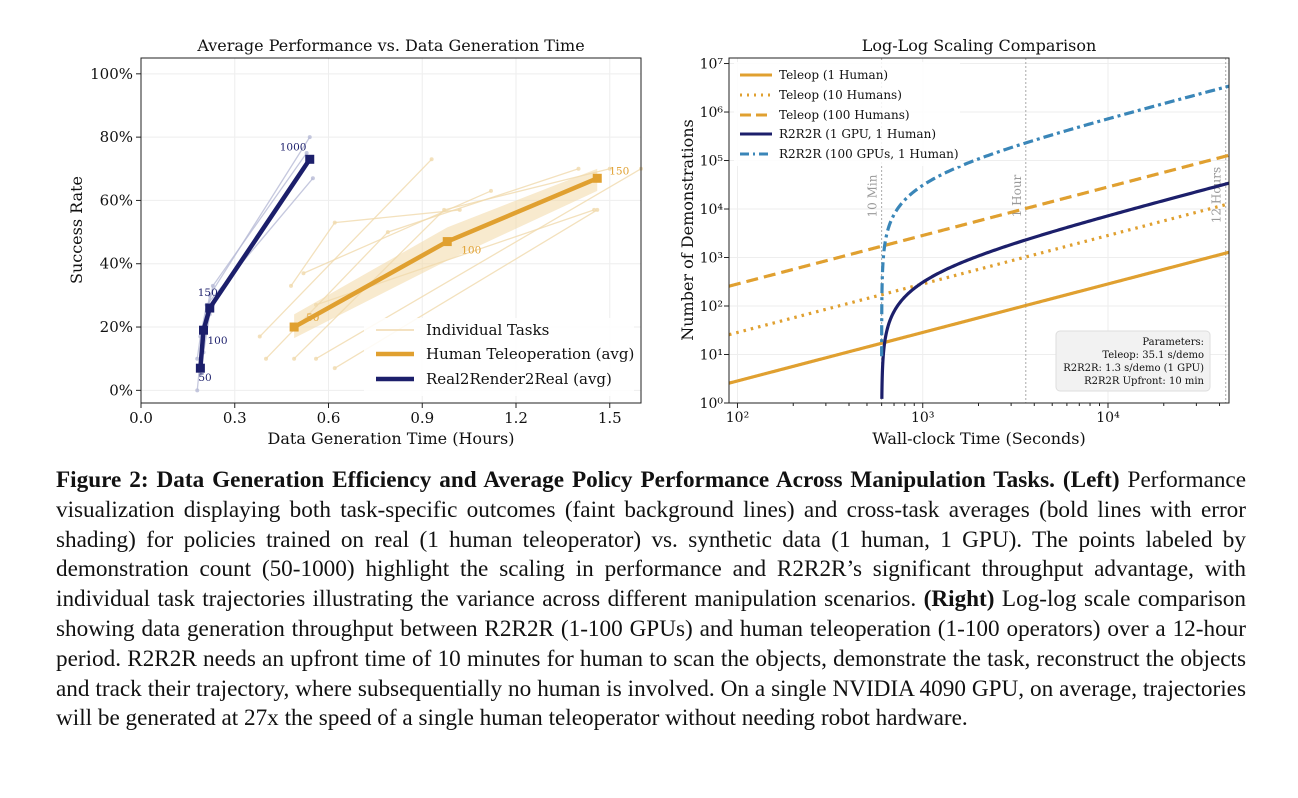 This screenshot has height=798, width=1298. Describe the element at coordinates (619, 171) in the screenshot. I see `teleop-point-label: 150` at that location.